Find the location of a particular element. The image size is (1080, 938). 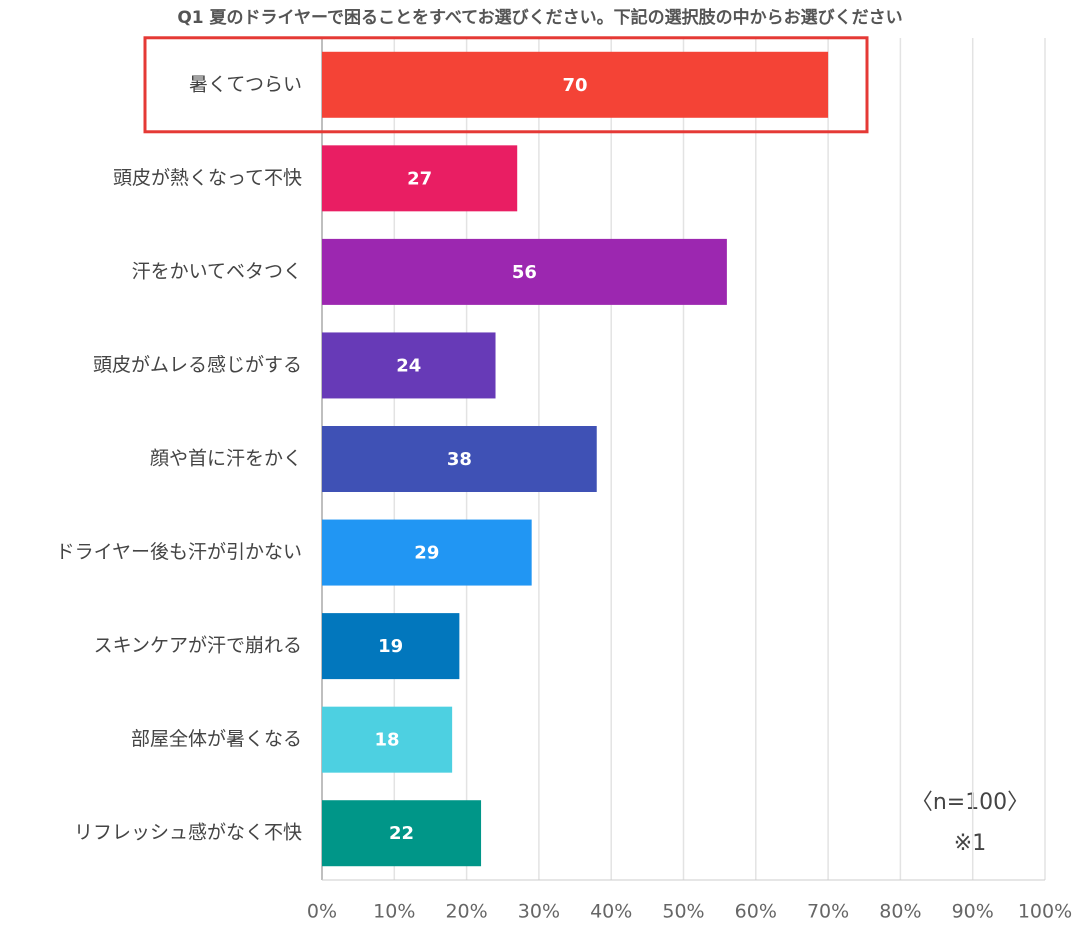

y-tick-label: ドライヤー後も汗が引かない is located at coordinates (179, 552).